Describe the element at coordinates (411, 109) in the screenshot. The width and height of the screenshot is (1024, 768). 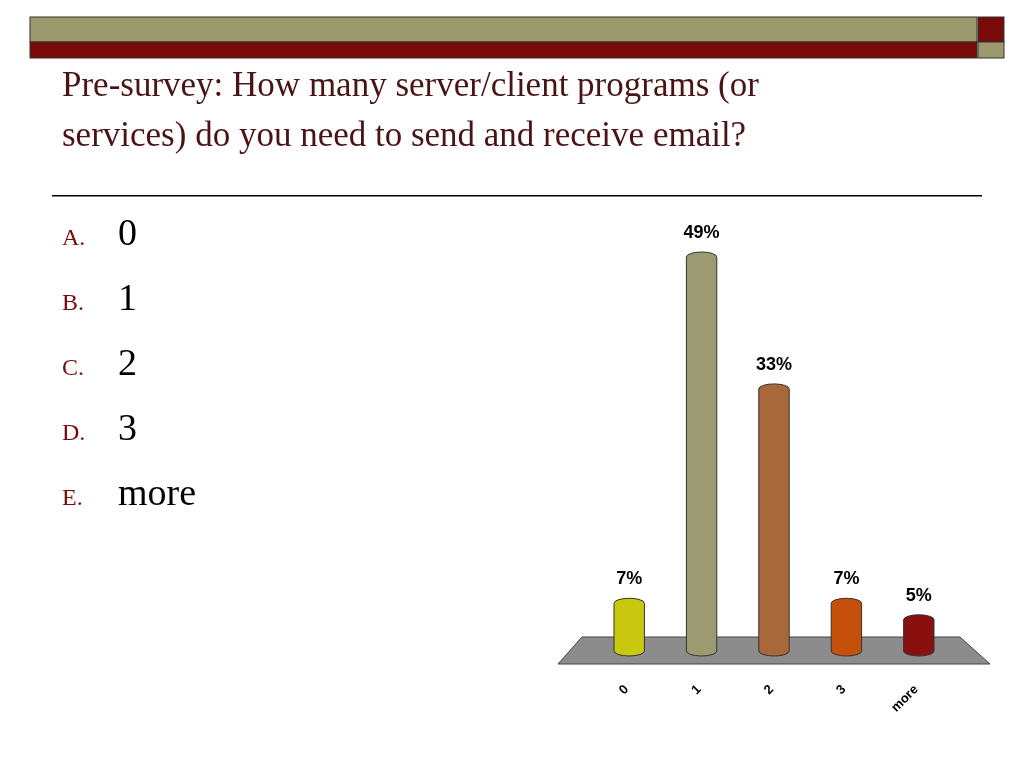
I see `chart-title: Pre-survey: How many server/client programs (or services) do you need to send and receive email?` at that location.